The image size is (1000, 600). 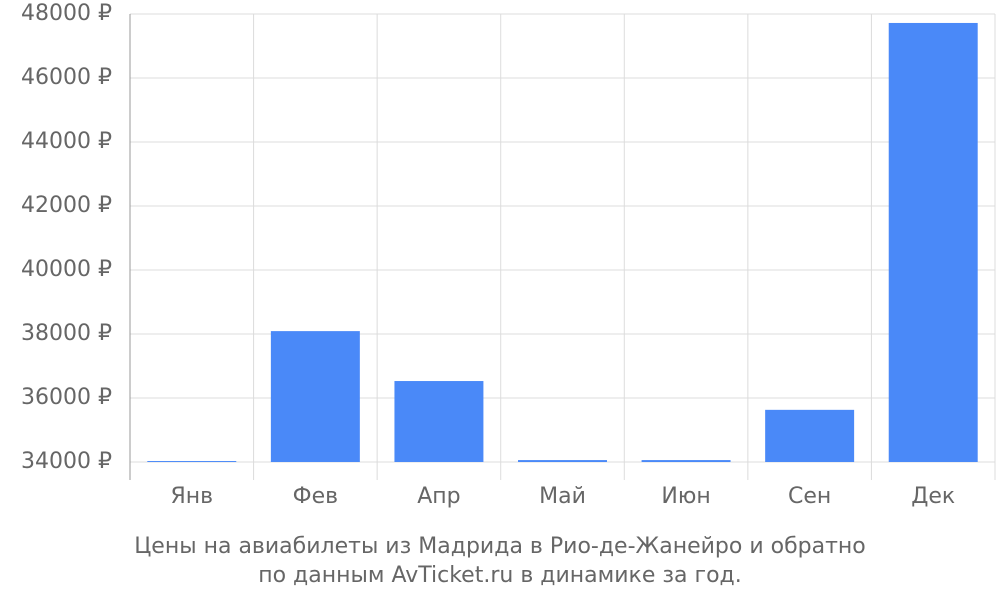 I want to click on y-tick-label: 48000 ₽, so click(x=66, y=13).